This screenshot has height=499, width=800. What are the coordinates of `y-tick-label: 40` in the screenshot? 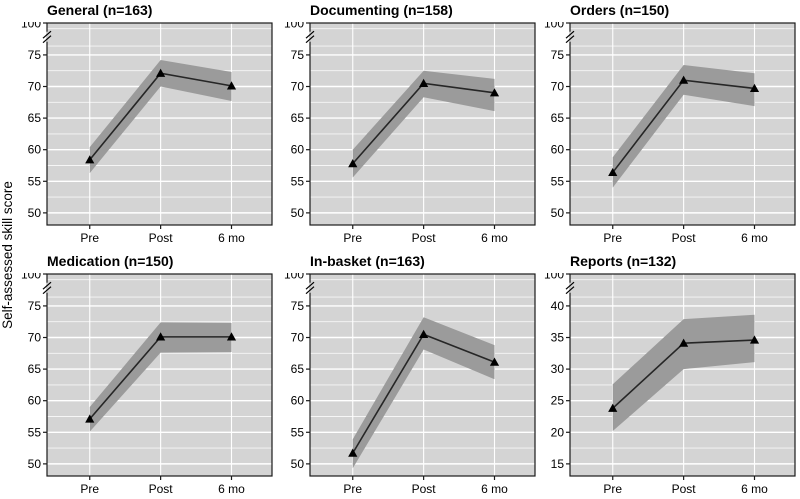 It's located at (558, 306).